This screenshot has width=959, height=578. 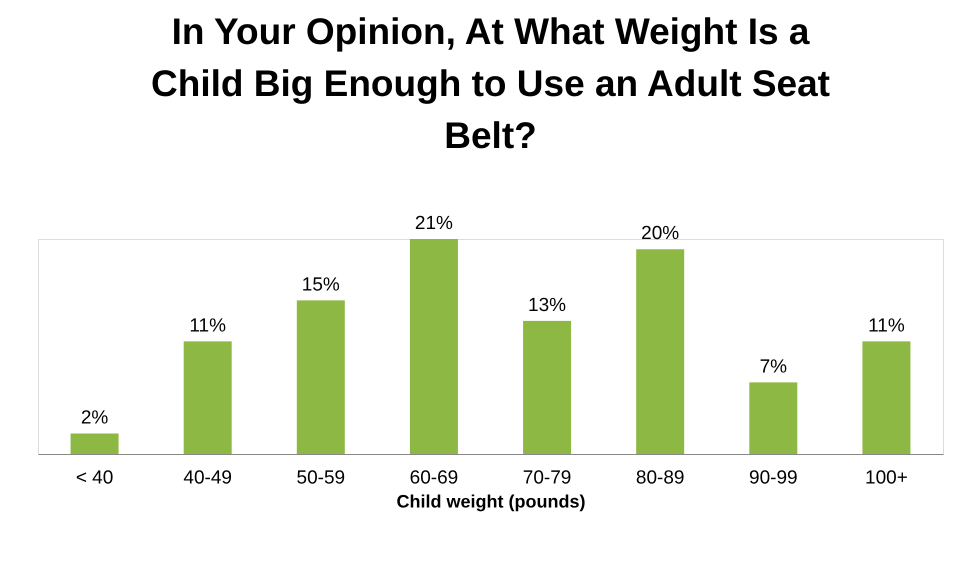 I want to click on x-tick-label: 70-79, so click(x=547, y=478).